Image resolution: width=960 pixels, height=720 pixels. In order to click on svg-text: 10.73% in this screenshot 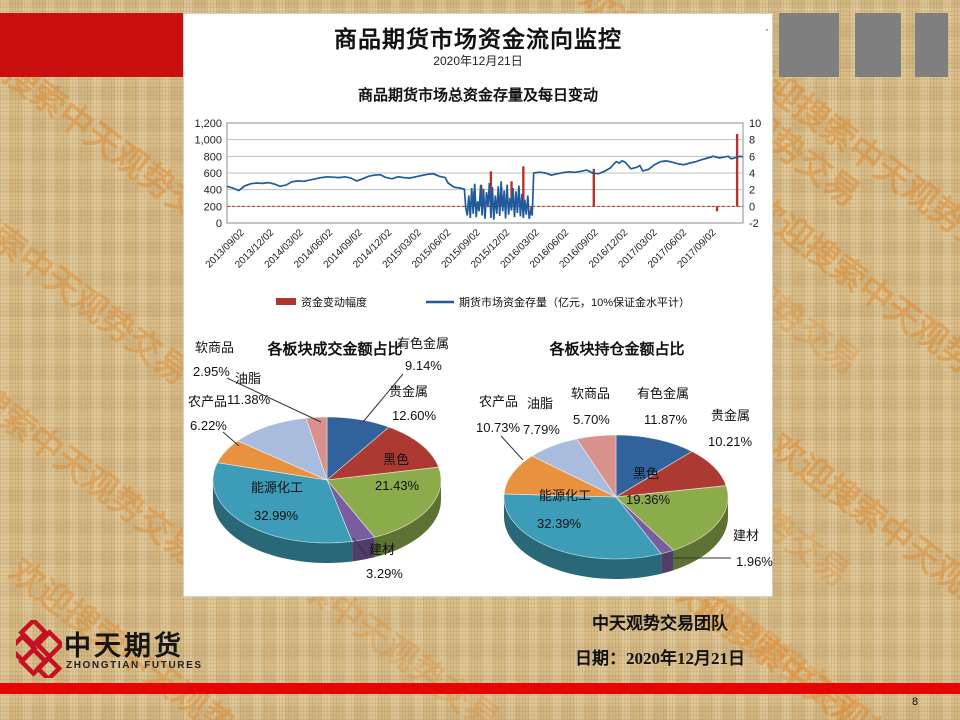, I will do `click(498, 427)`.